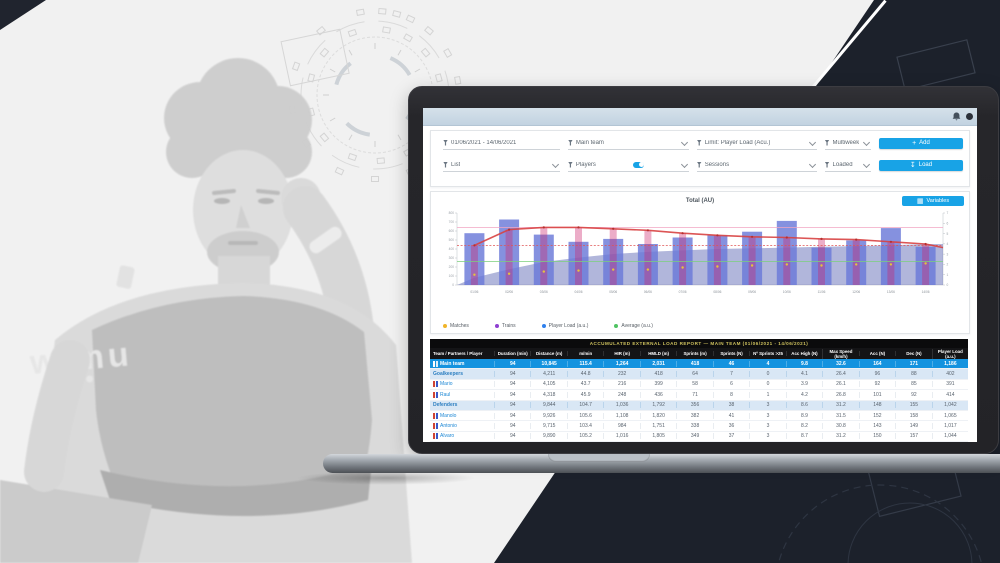 The width and height of the screenshot is (1000, 563). I want to click on column-header: Team / Partners / Player, so click(458, 353).